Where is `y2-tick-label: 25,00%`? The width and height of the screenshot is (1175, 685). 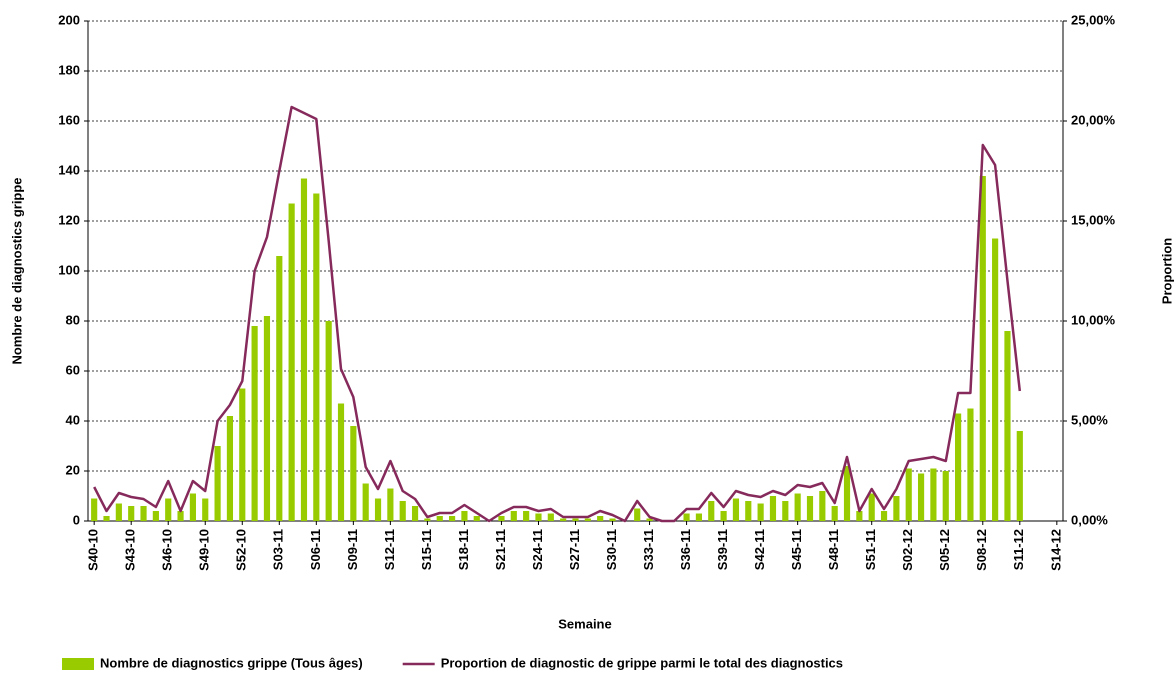
y2-tick-label: 25,00% is located at coordinates (1093, 19).